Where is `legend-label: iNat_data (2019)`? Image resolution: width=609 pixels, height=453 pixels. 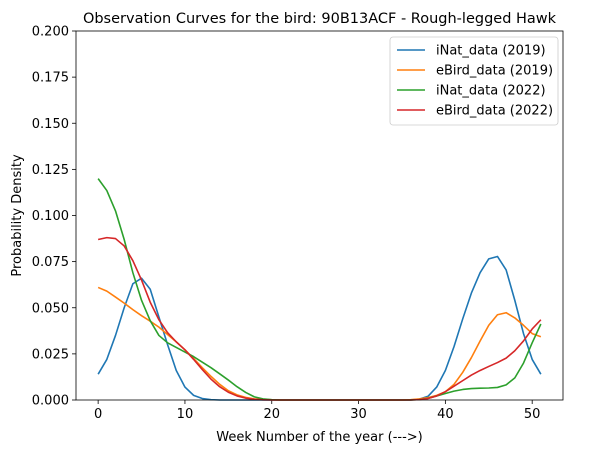
legend-label: iNat_data (2019) is located at coordinates (491, 51).